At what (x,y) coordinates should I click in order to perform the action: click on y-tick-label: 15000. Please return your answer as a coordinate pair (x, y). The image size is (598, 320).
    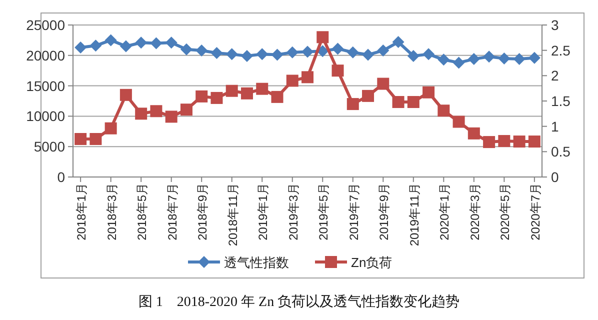
    Looking at the image, I should click on (46, 86).